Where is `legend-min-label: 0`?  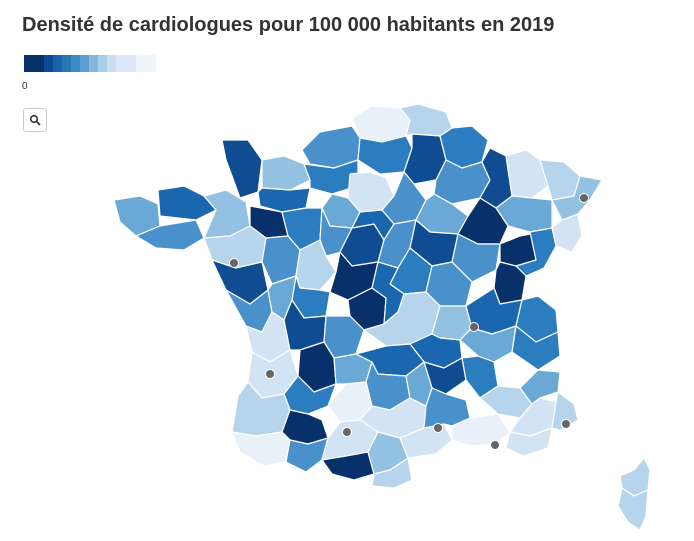 legend-min-label: 0 is located at coordinates (25, 86).